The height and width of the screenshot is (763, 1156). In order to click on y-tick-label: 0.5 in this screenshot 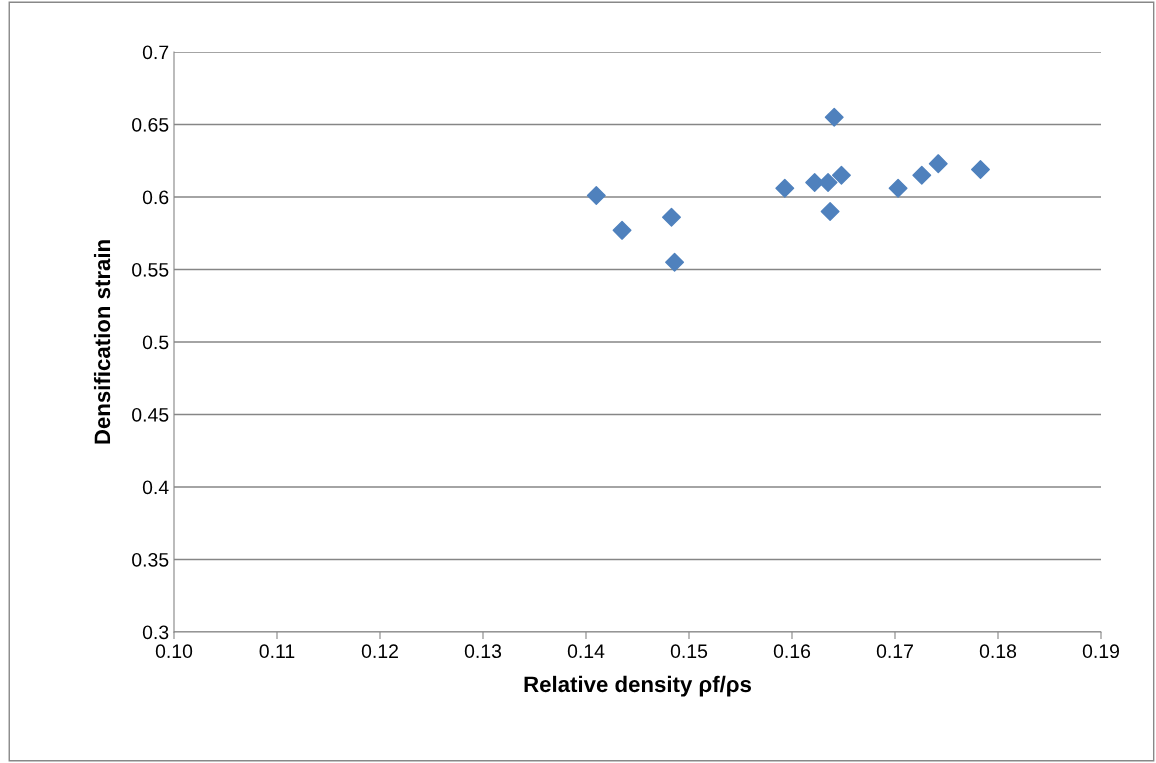, I will do `click(155, 342)`.